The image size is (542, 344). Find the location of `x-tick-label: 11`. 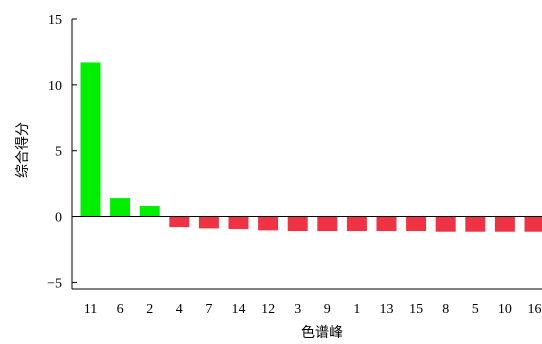

x-tick-label: 11 is located at coordinates (90, 309).